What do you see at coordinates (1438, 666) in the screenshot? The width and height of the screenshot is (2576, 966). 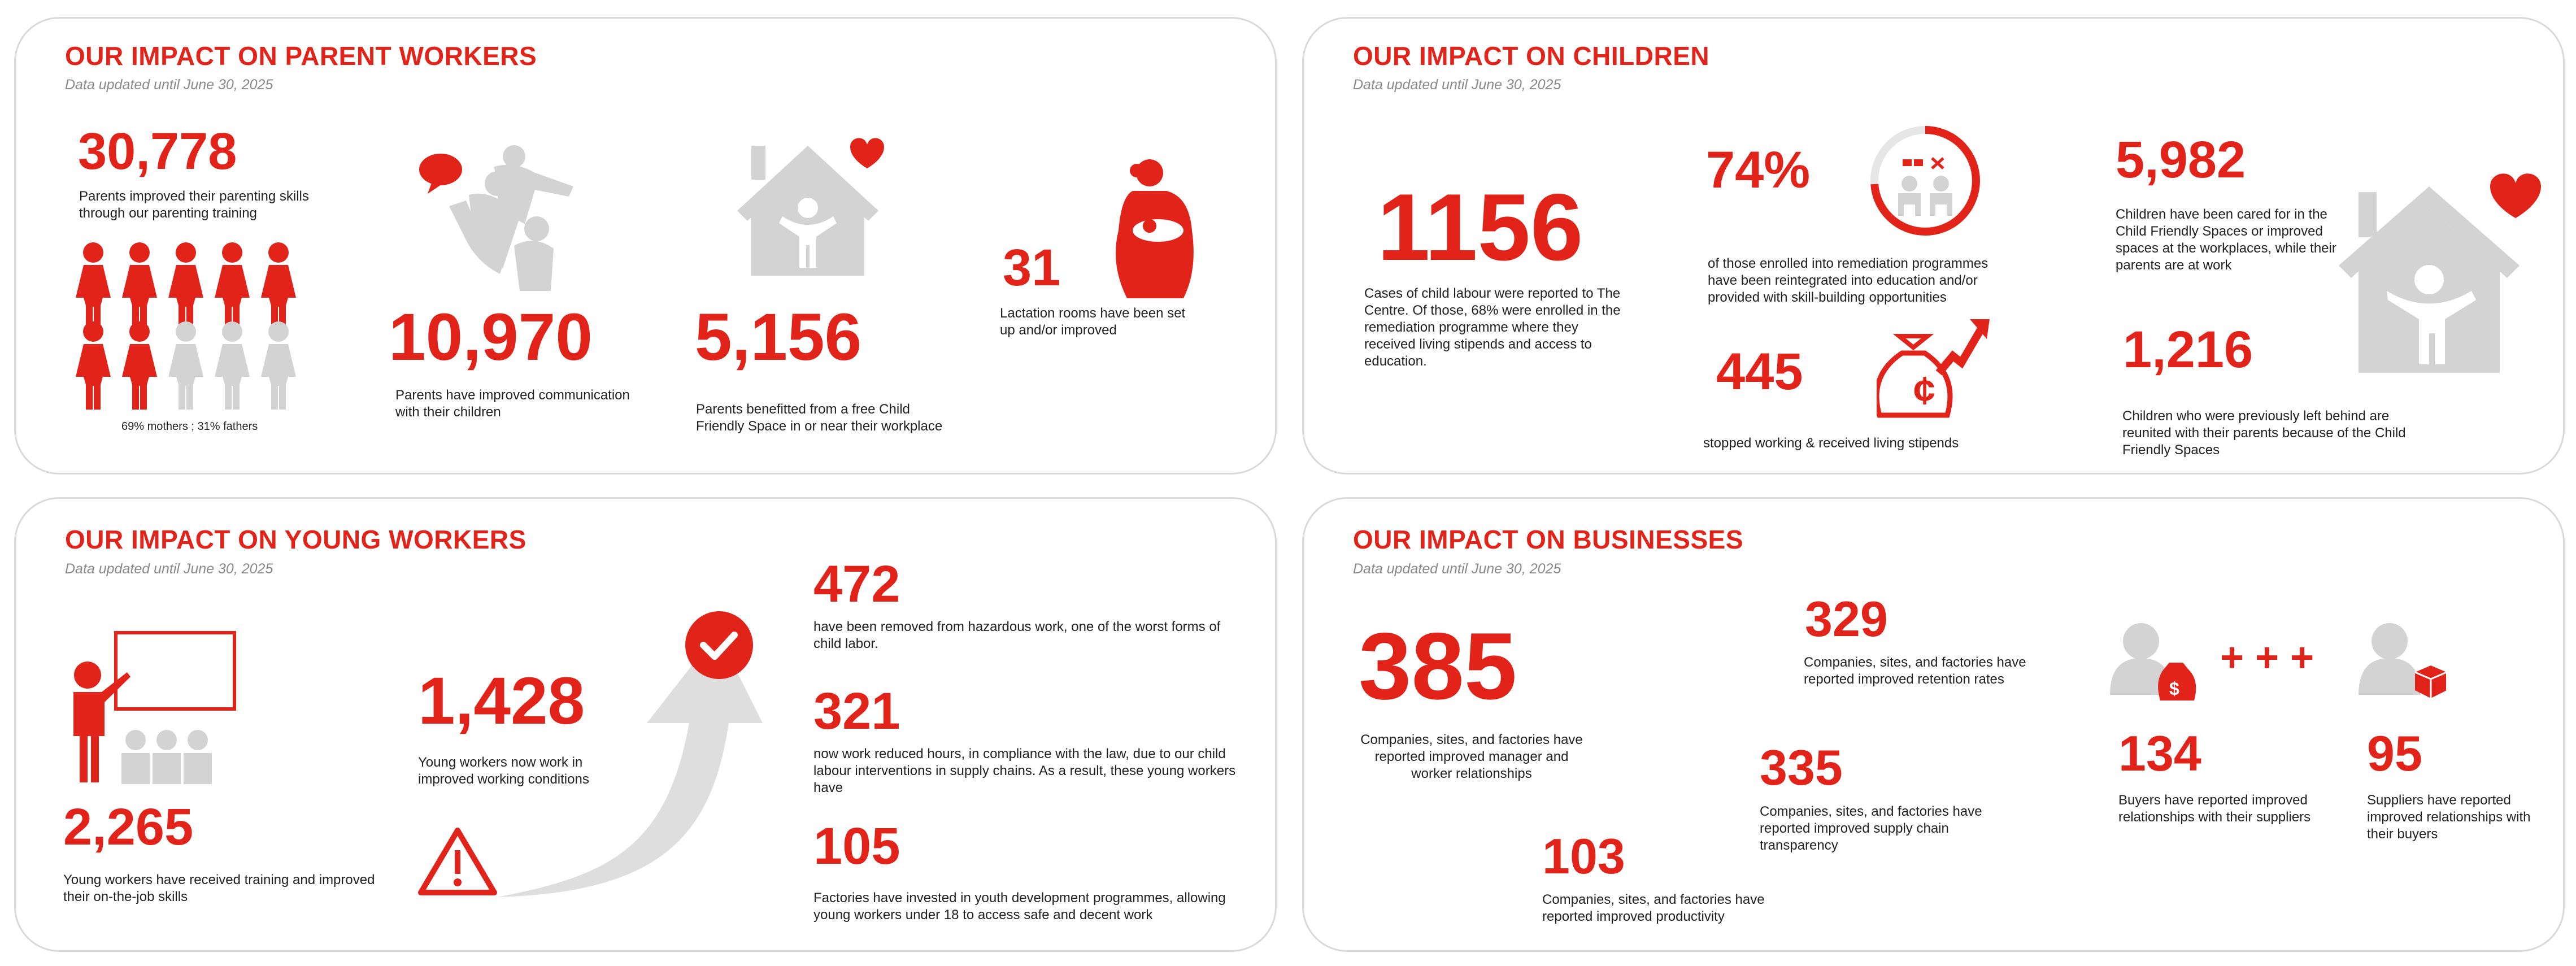 I see `stat-value: 385` at bounding box center [1438, 666].